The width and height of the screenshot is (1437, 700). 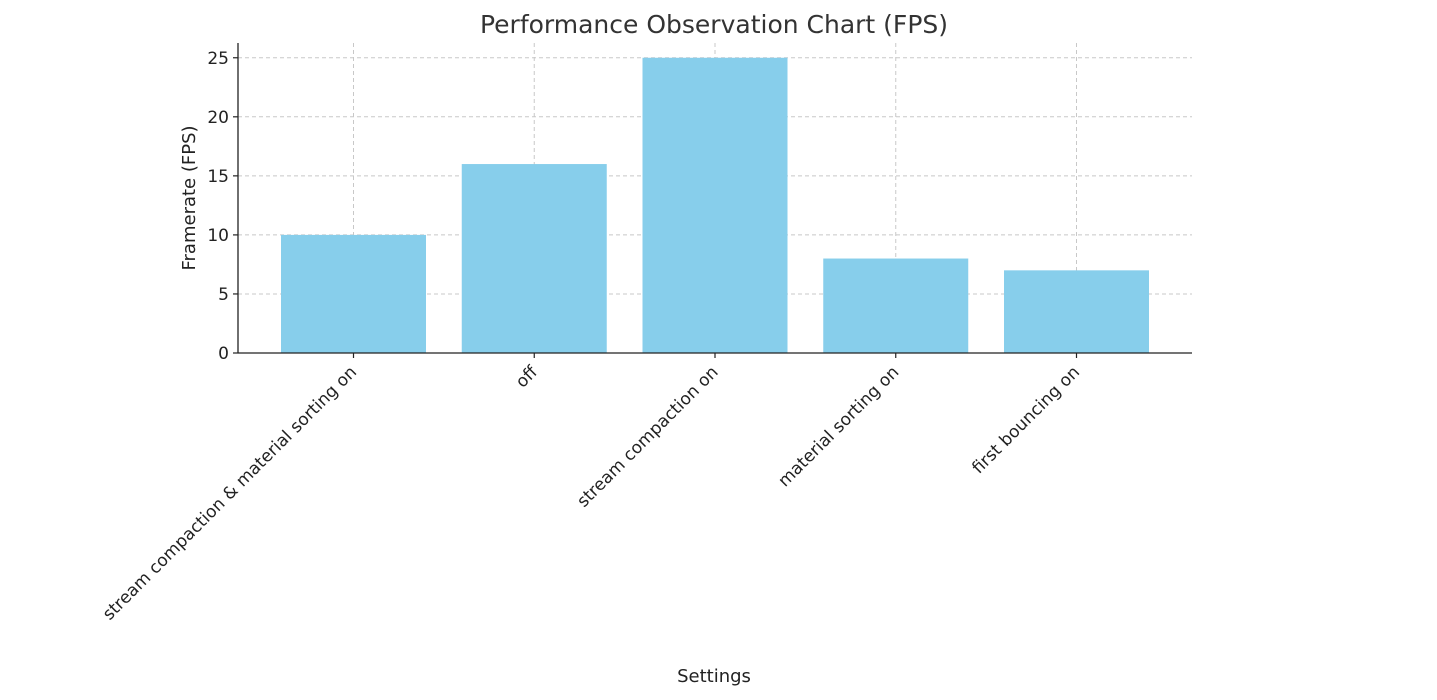 I want to click on x-tick-label: material sorting on, so click(x=838, y=426).